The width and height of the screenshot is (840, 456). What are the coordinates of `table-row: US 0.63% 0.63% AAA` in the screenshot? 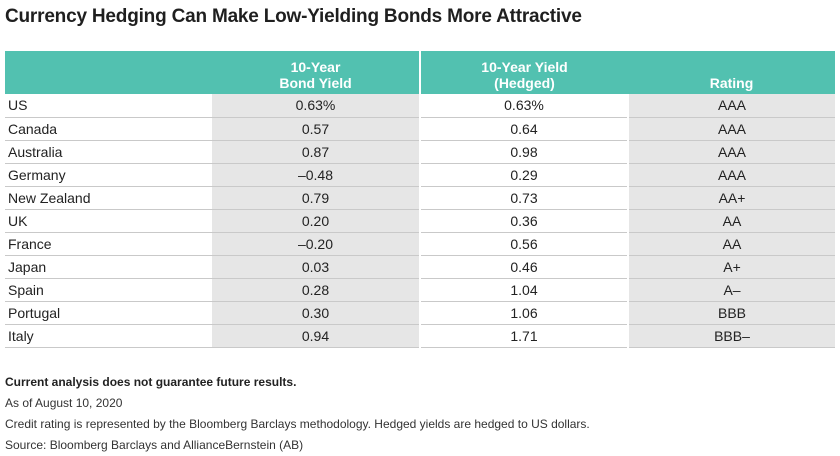 It's located at (420, 106).